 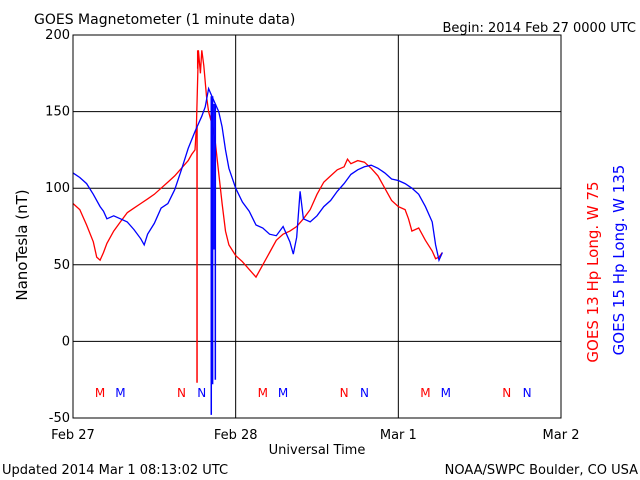 What do you see at coordinates (59, 418) in the screenshot?
I see `y-tick-label: -50` at bounding box center [59, 418].